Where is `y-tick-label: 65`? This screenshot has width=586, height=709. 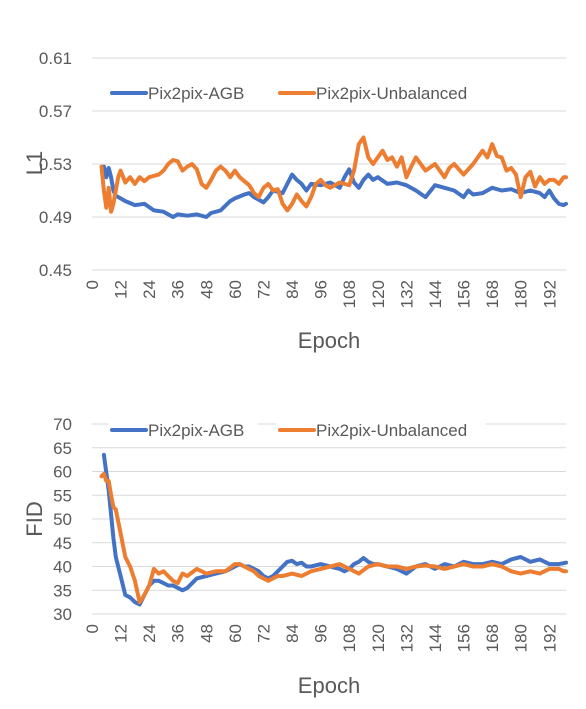 y-tick-label: 65 is located at coordinates (62, 448).